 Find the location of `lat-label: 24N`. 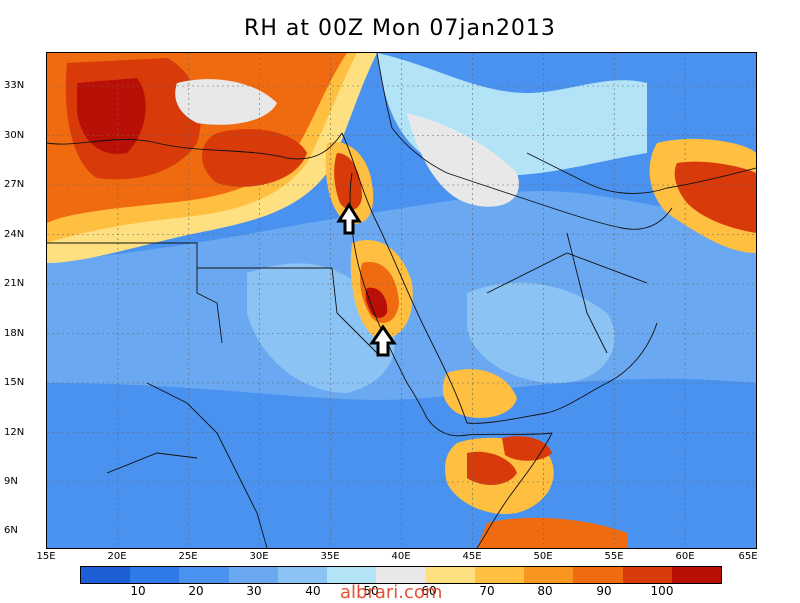

lat-label: 24N is located at coordinates (14, 234).